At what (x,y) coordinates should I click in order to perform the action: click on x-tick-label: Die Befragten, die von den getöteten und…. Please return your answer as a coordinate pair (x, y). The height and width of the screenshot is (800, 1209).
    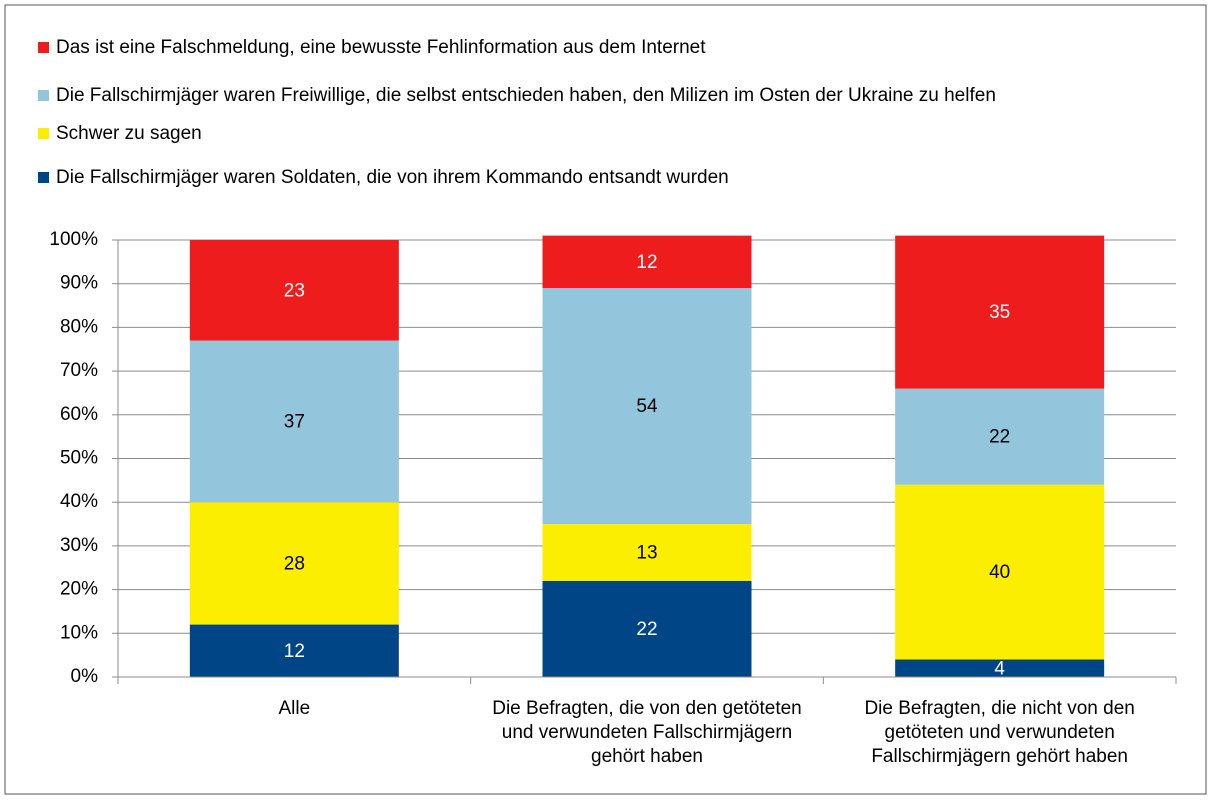
    Looking at the image, I should click on (647, 732).